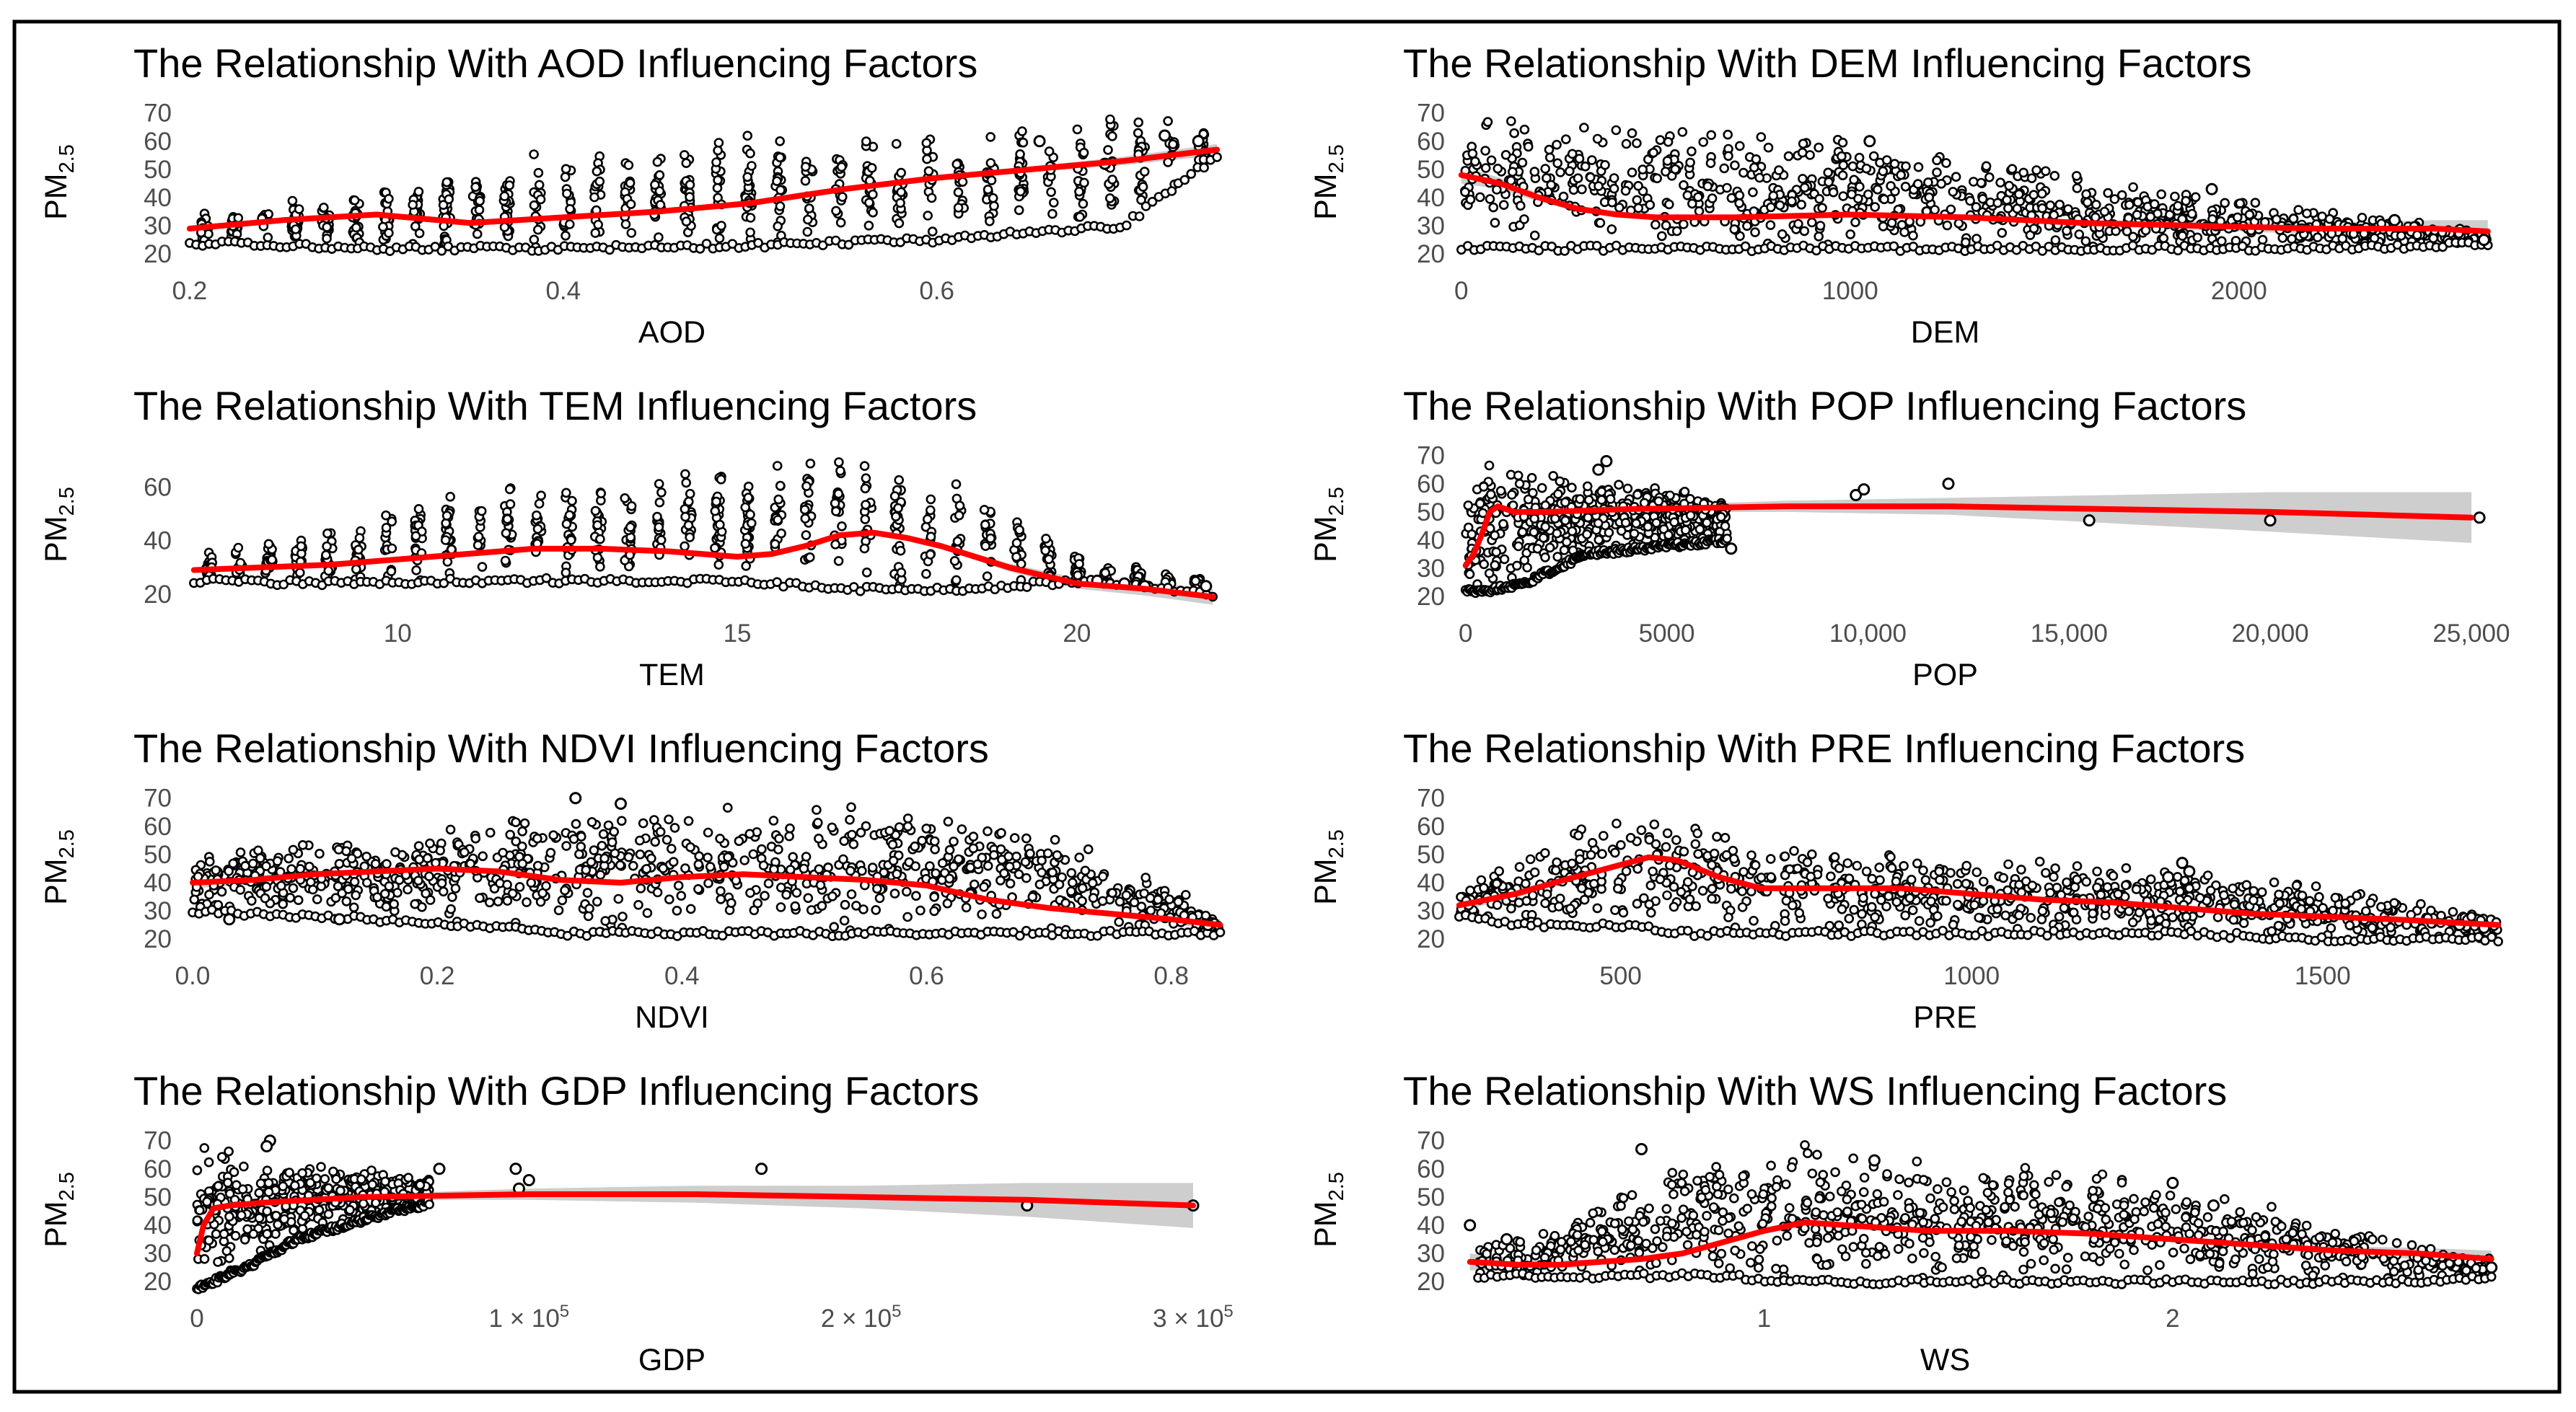  I want to click on y-axis-label-pop: PM2.5, so click(1328, 524).